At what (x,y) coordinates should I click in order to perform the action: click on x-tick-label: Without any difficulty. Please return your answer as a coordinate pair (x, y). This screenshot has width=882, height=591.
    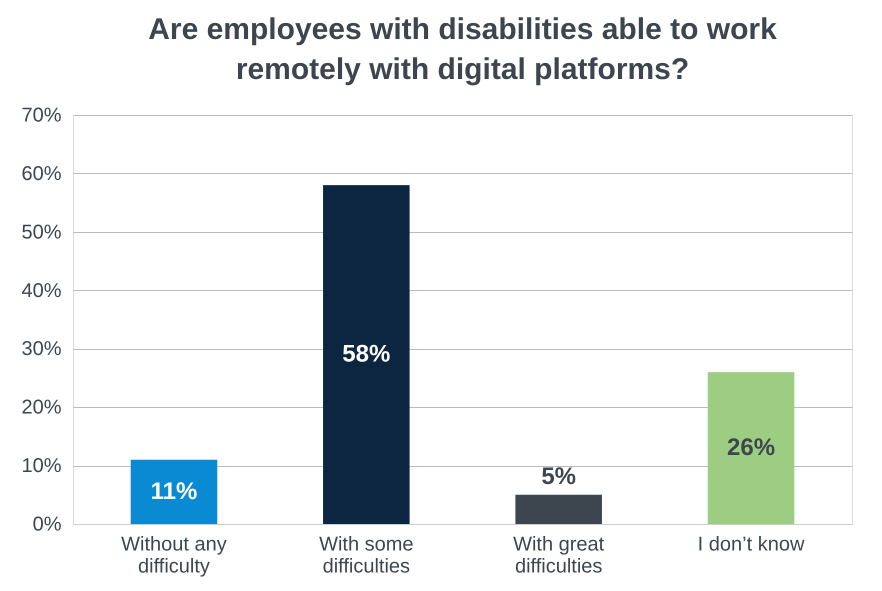
    Looking at the image, I should click on (174, 556).